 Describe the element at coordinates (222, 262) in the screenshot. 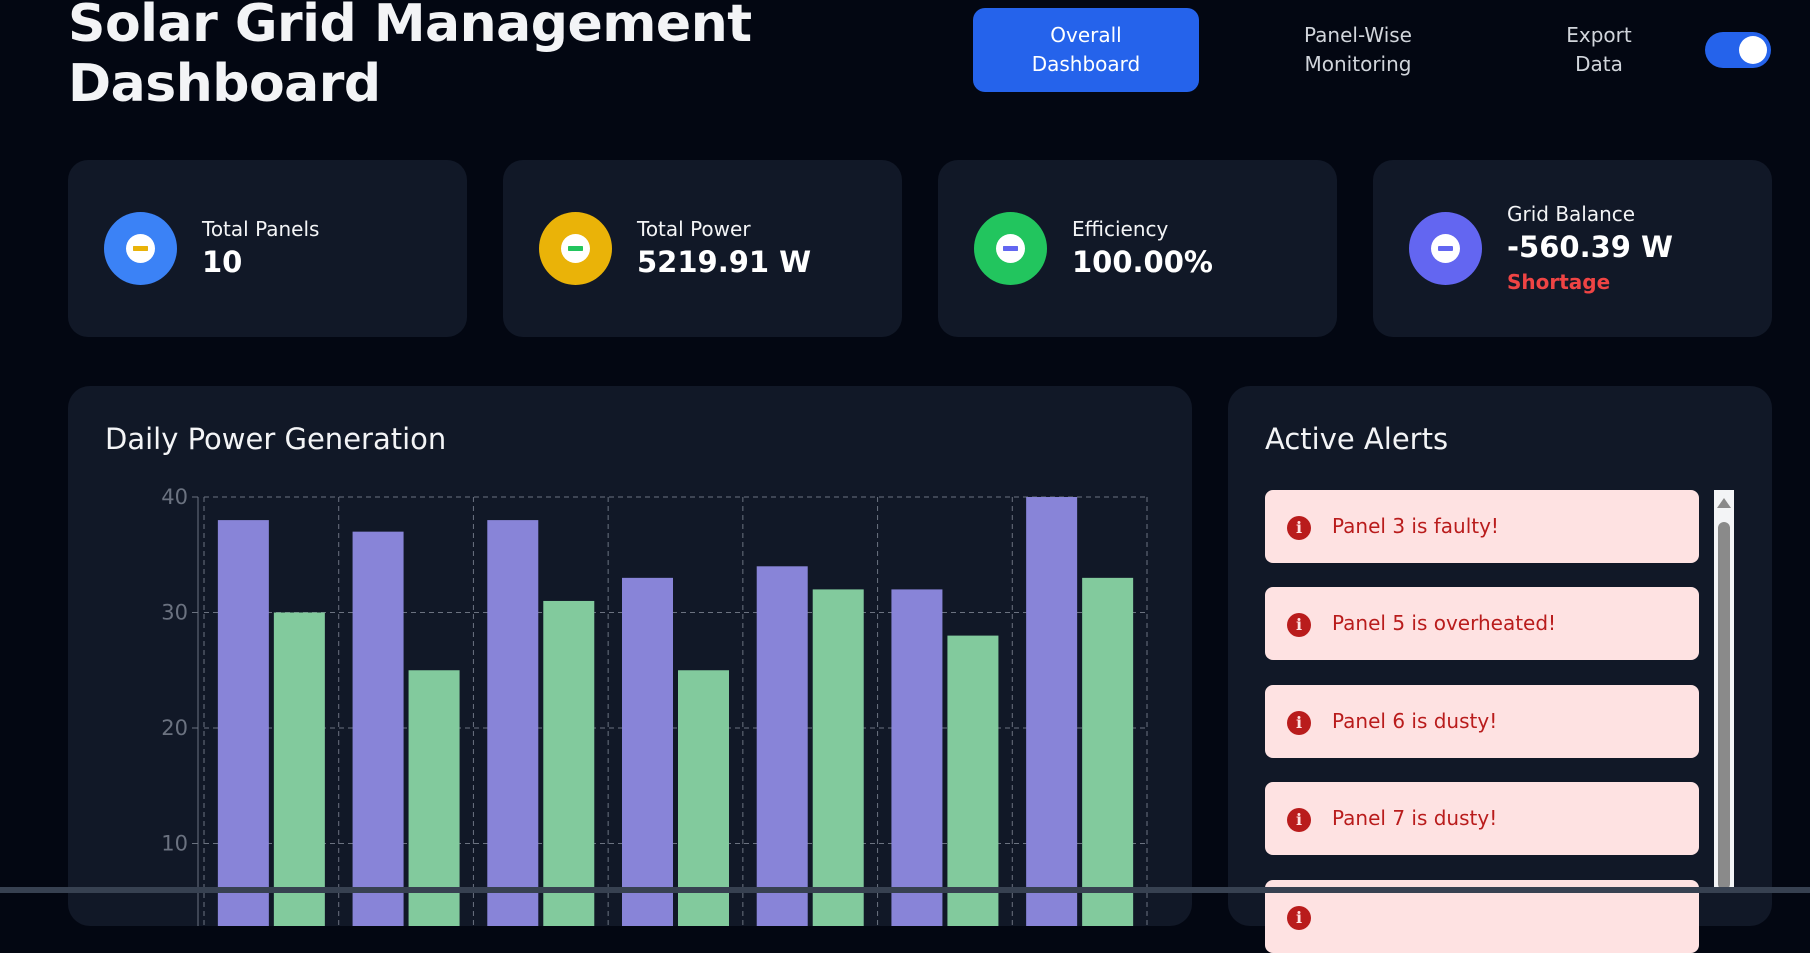

I see `stat-value: 10` at that location.